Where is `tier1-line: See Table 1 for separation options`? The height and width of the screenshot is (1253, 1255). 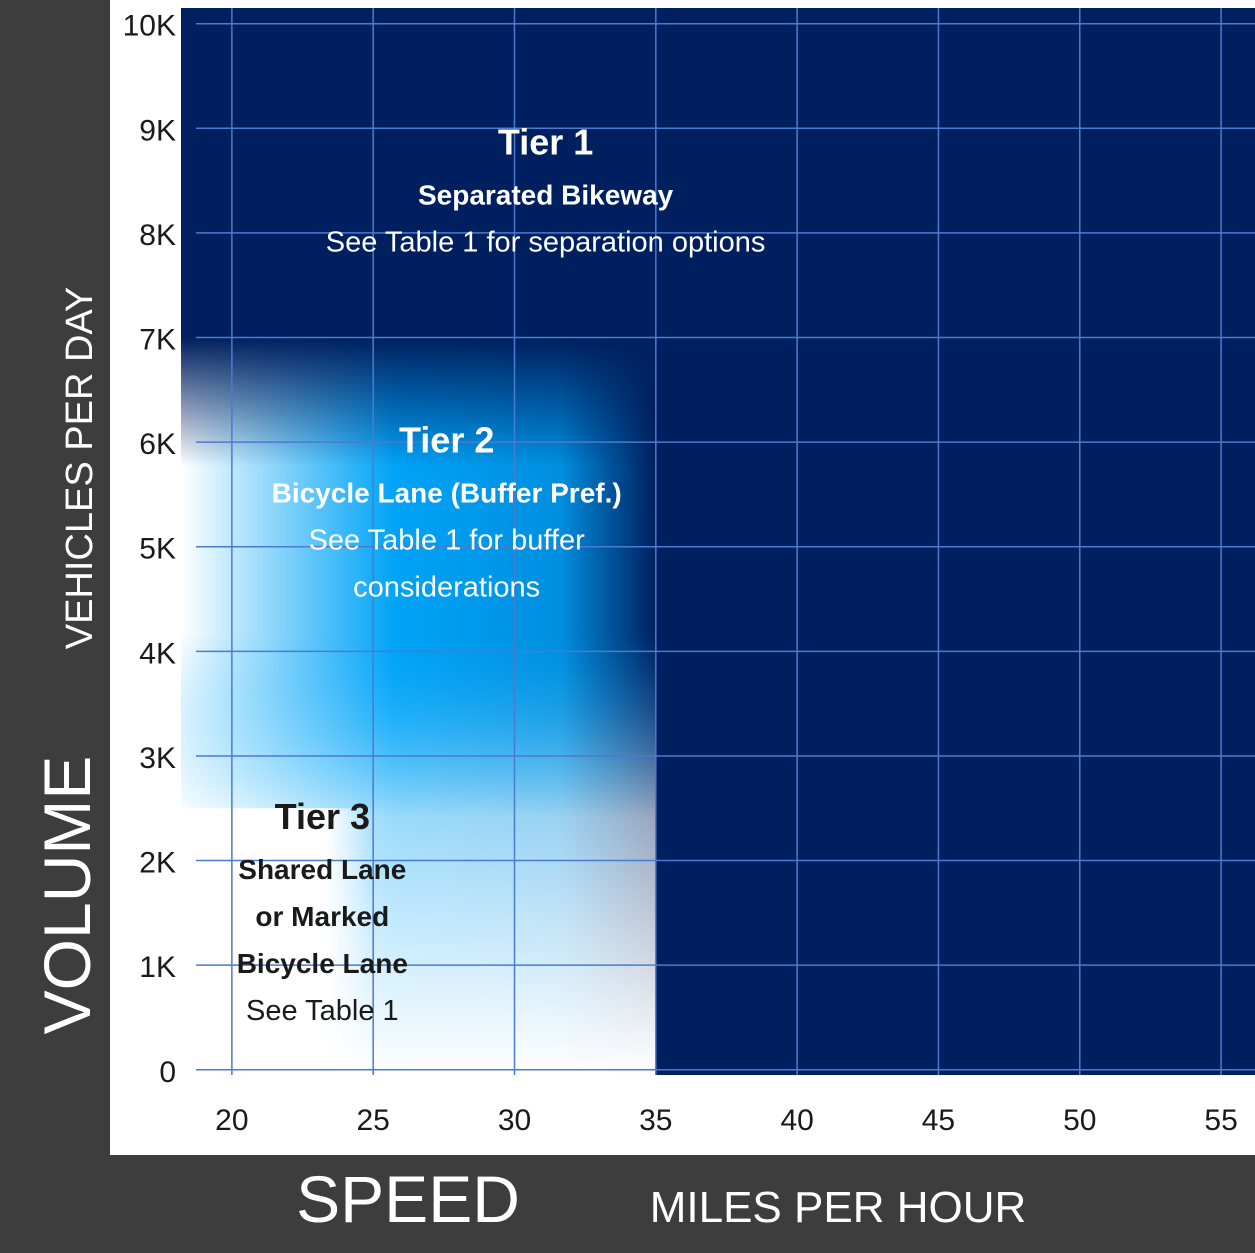
tier1-line: See Table 1 for separation options is located at coordinates (546, 242).